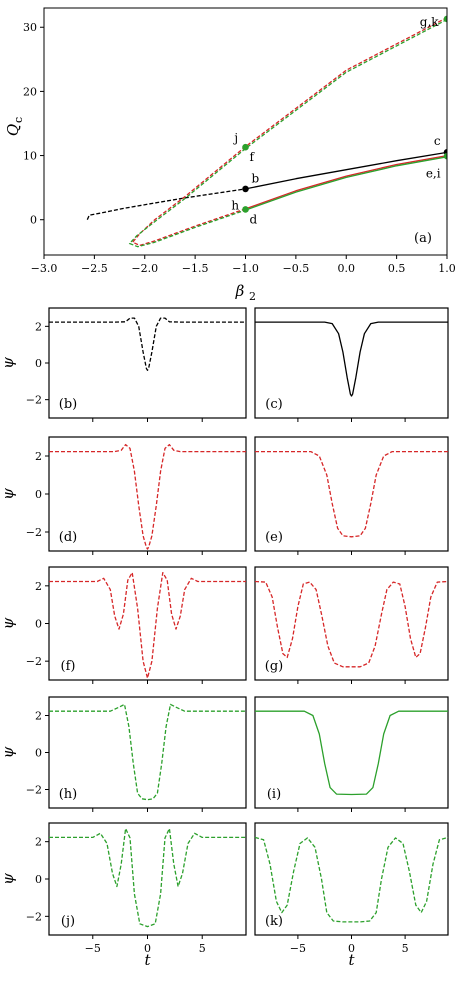 This screenshot has width=458, height=1007. I want to click on x-tick-label: −2.0, so click(144, 268).